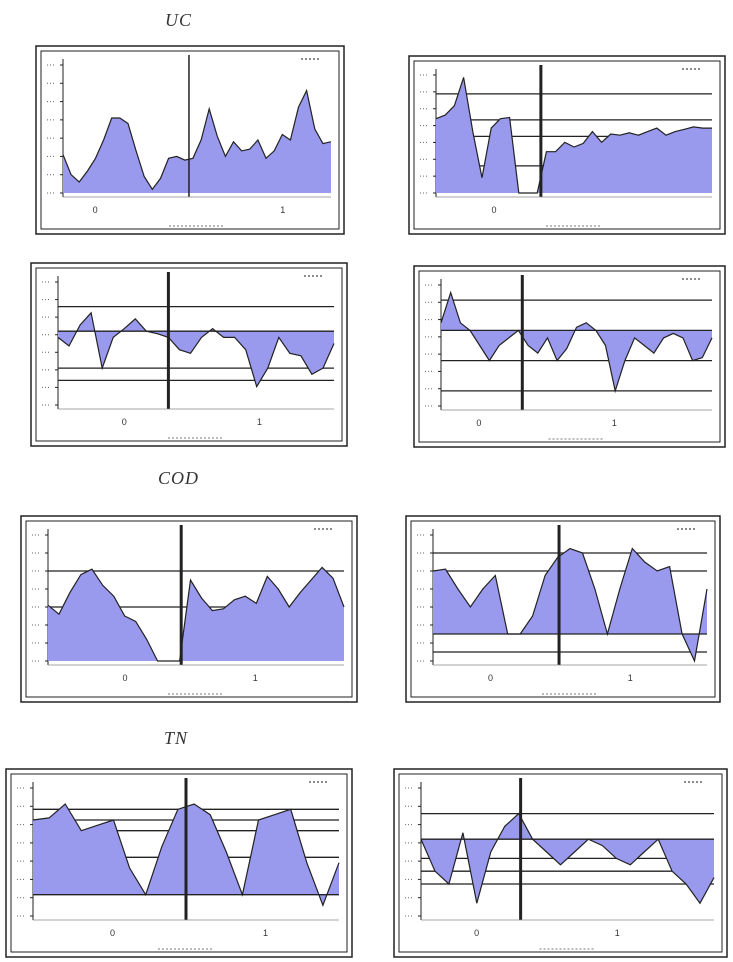  I want to click on section-title-tn: TN, so click(176, 738).